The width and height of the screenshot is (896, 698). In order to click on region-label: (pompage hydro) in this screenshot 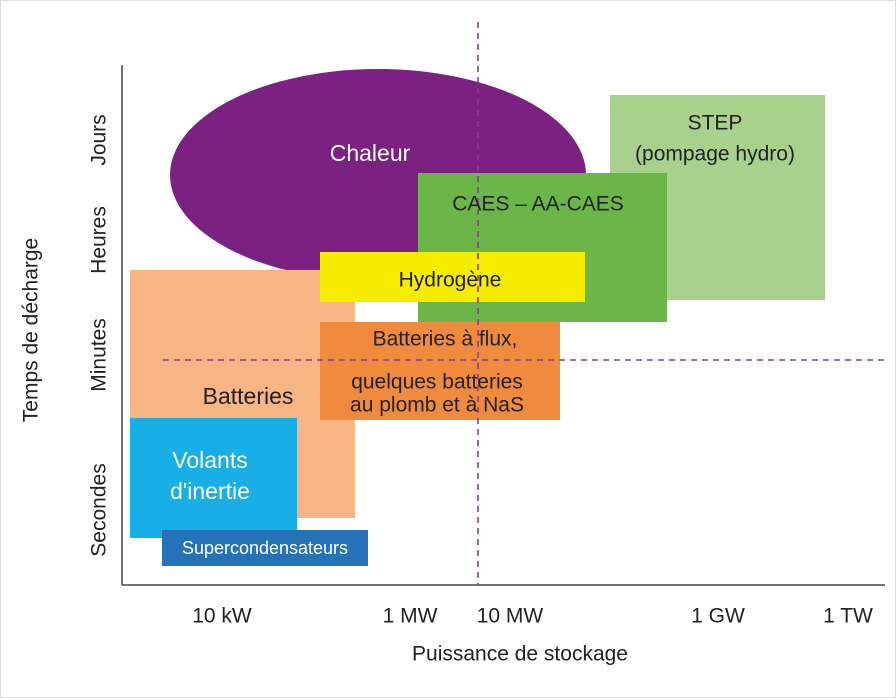, I will do `click(715, 154)`.